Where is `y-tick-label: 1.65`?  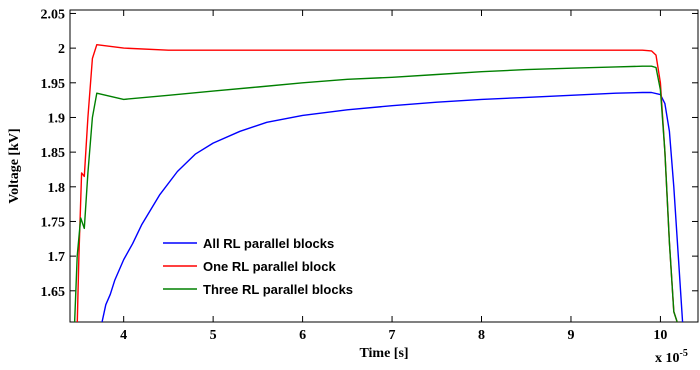 y-tick-label: 1.65 is located at coordinates (53, 292).